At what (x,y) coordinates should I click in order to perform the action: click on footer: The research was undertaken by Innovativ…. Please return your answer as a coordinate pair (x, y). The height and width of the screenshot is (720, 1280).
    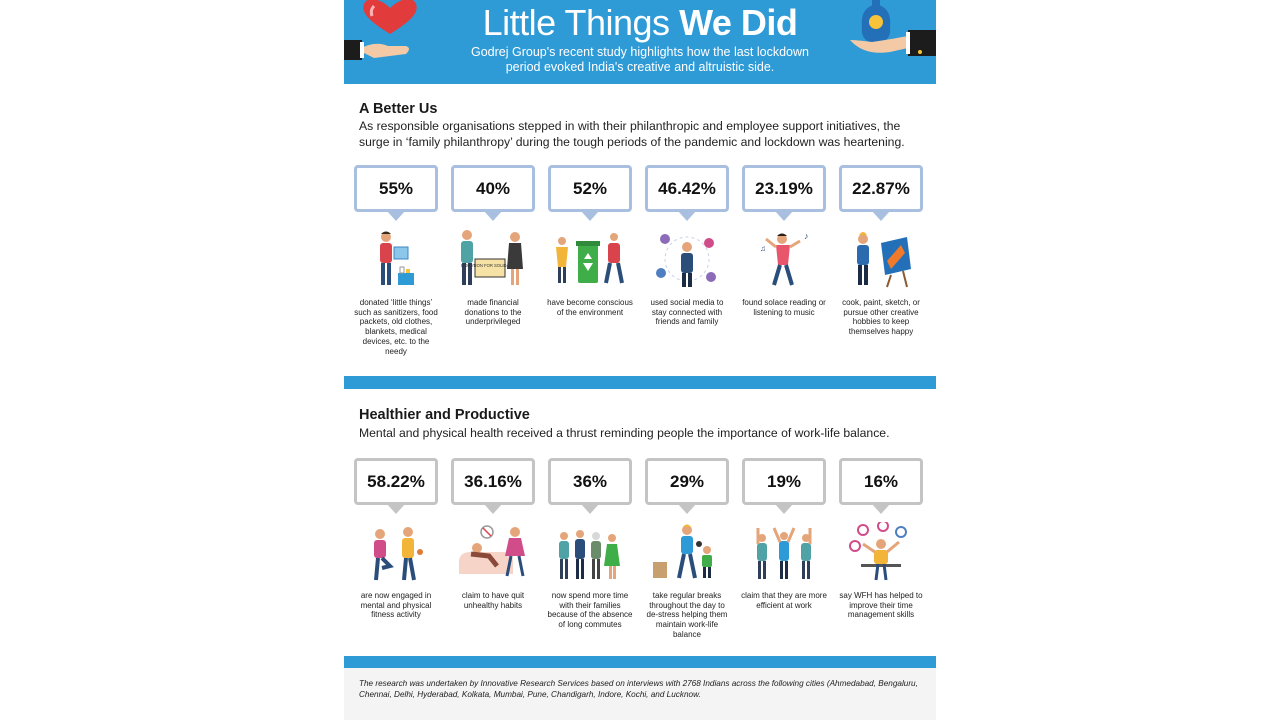
    Looking at the image, I should click on (640, 694).